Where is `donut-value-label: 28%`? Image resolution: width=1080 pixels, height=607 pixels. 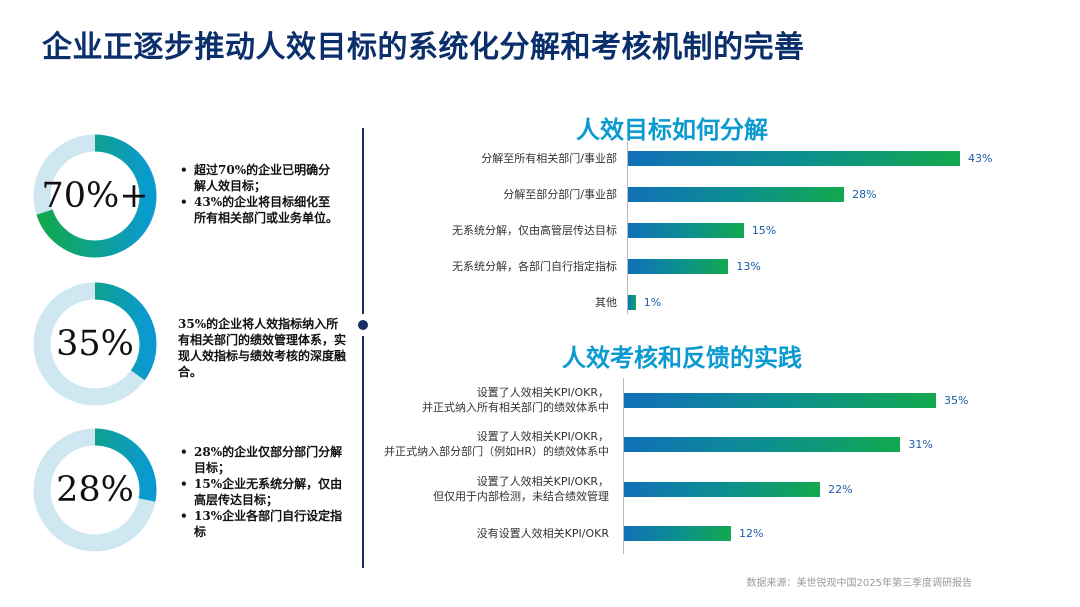 donut-value-label: 28% is located at coordinates (95, 490).